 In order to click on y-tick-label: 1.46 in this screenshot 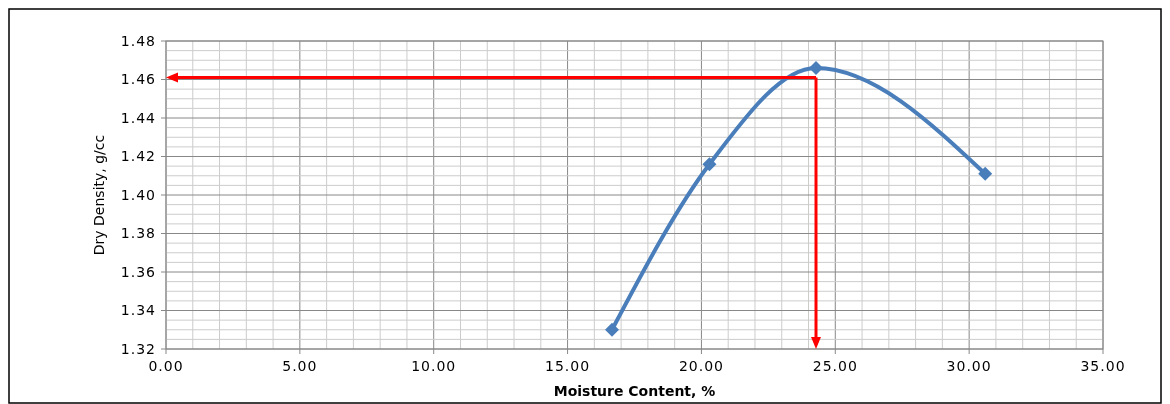, I will do `click(138, 79)`.